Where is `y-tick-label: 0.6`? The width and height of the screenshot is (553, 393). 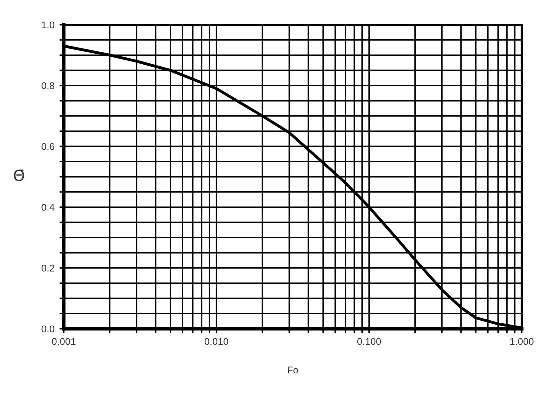
y-tick-label: 0.6 is located at coordinates (48, 146).